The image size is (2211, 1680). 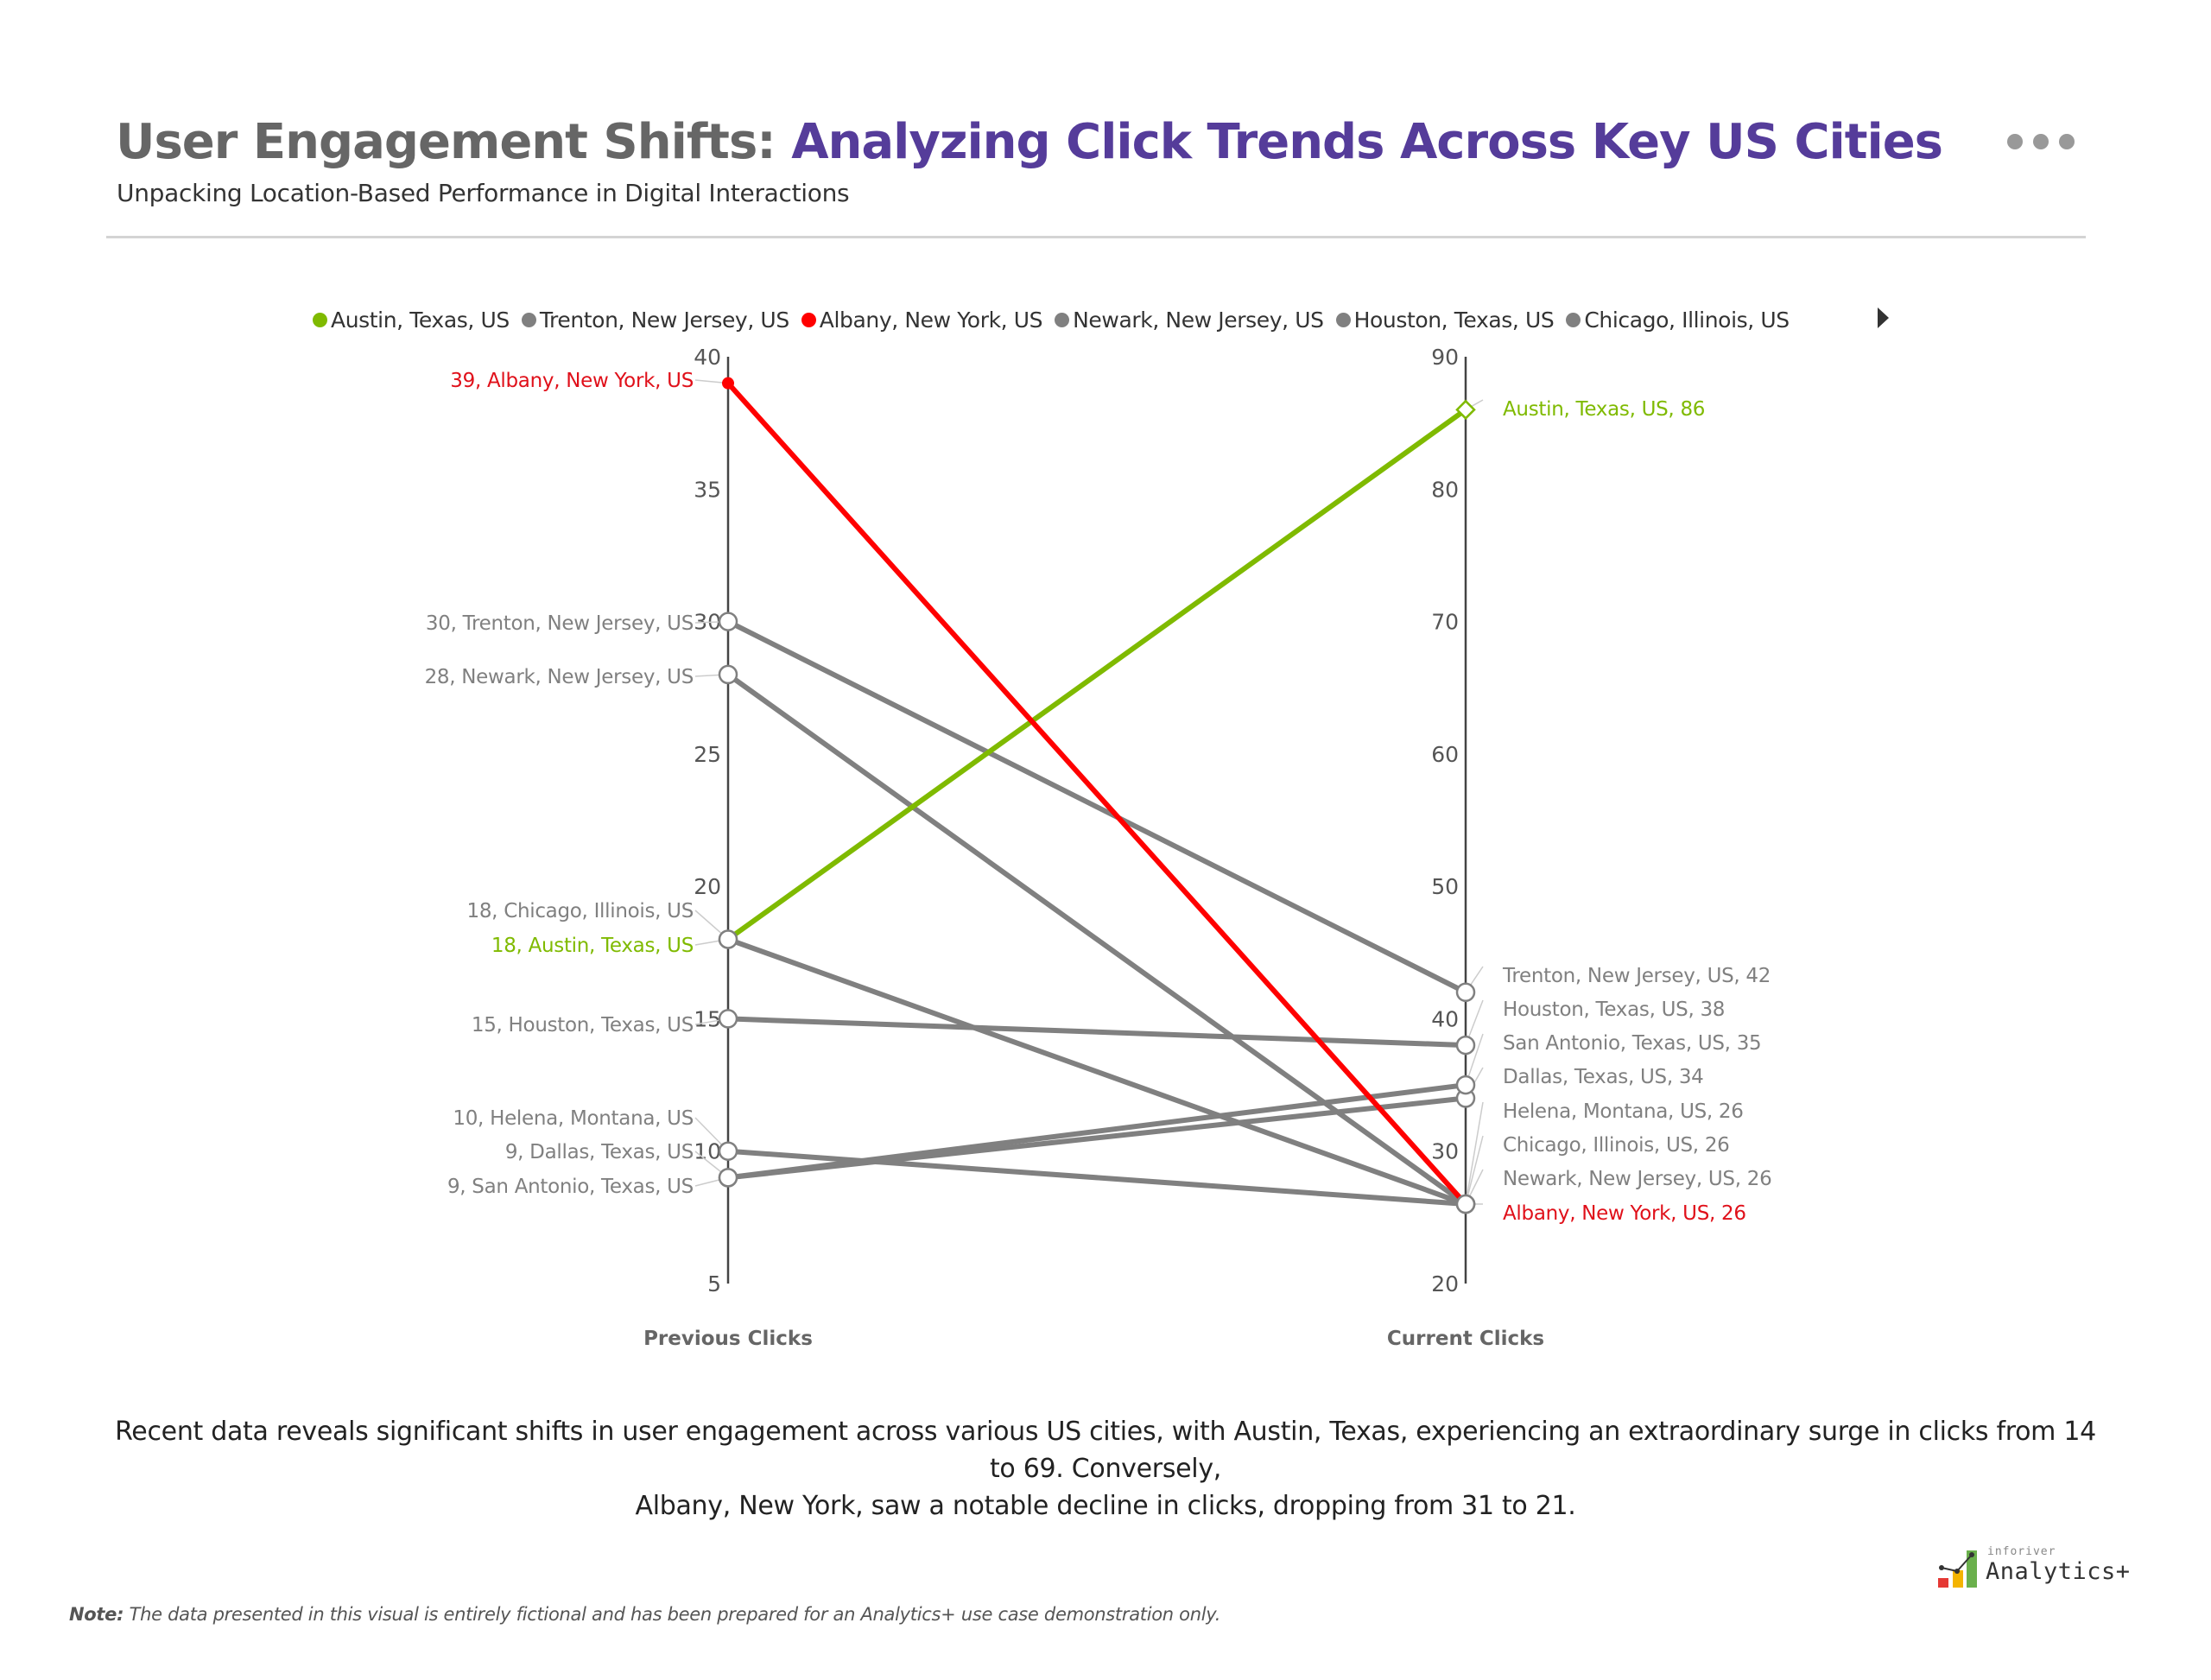 I want to click on right-data-label: Houston, Texas, US, 38, so click(x=1614, y=1010).